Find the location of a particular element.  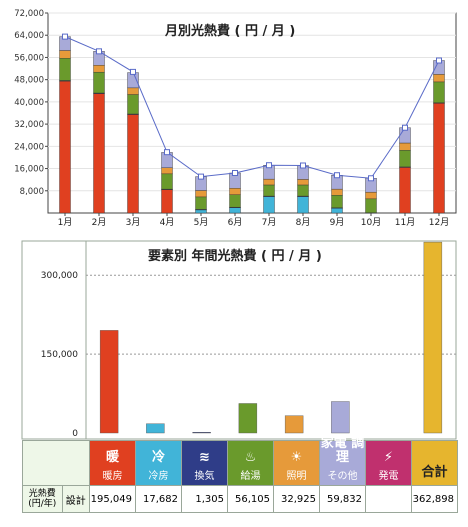

y-tick-label: 24,000 is located at coordinates (29, 147).